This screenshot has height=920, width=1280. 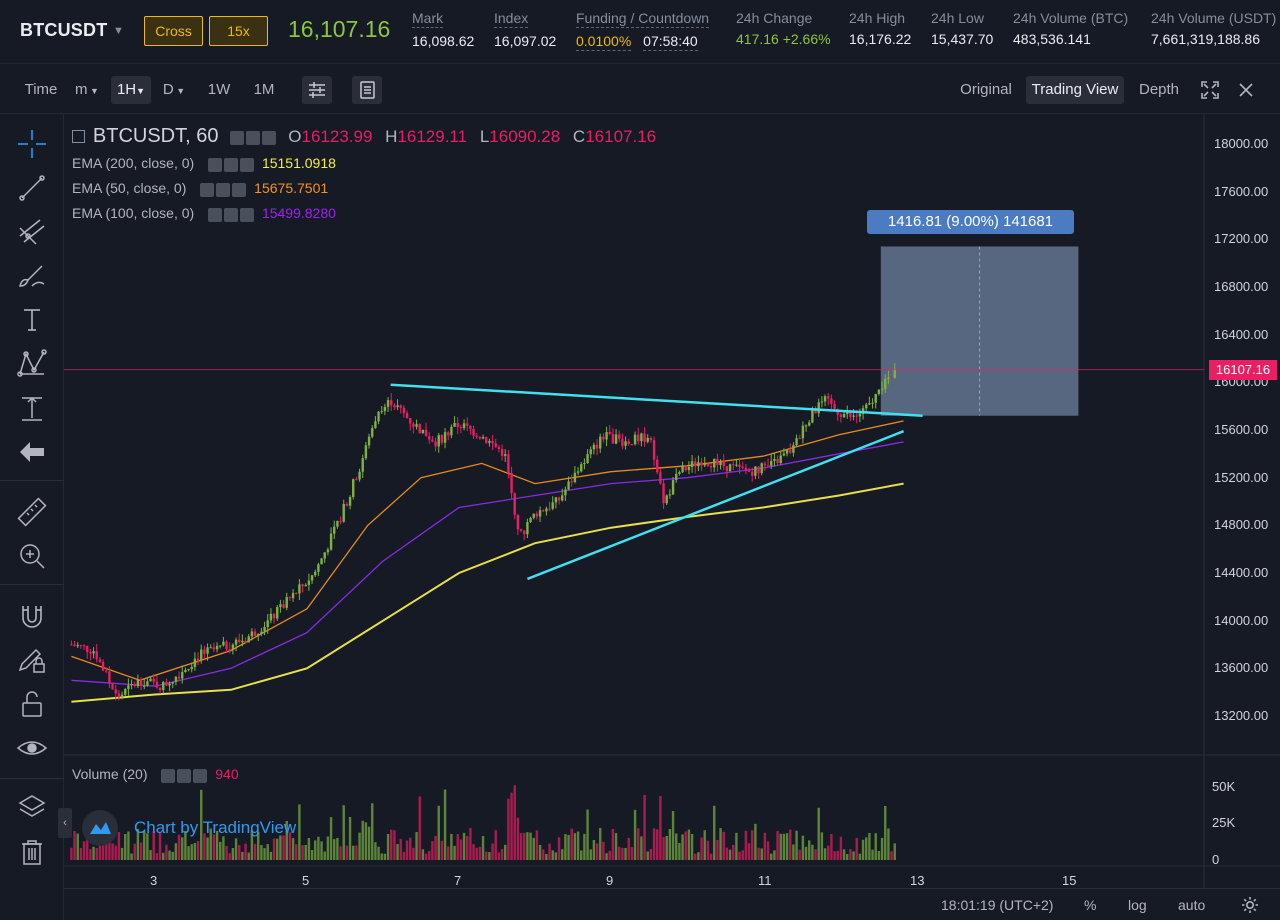 What do you see at coordinates (32, 808) in the screenshot?
I see `layers-icon` at bounding box center [32, 808].